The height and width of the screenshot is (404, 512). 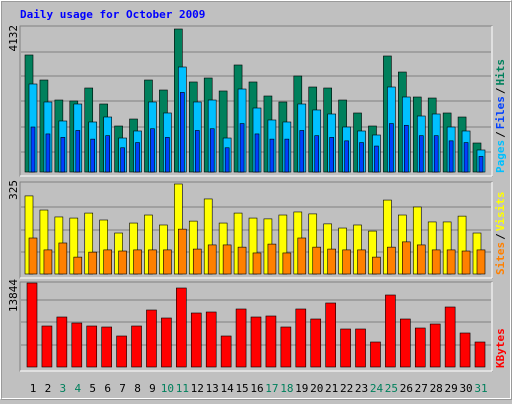 I want to click on x-tick-label: 25, so click(x=391, y=388).